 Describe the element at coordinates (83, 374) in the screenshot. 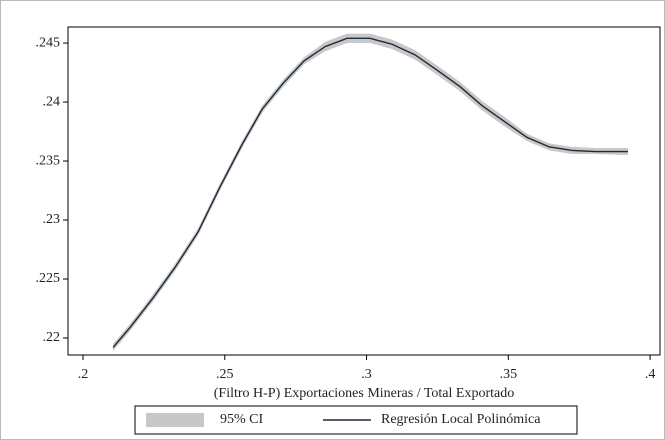

I see `x-tick-label: .2` at that location.